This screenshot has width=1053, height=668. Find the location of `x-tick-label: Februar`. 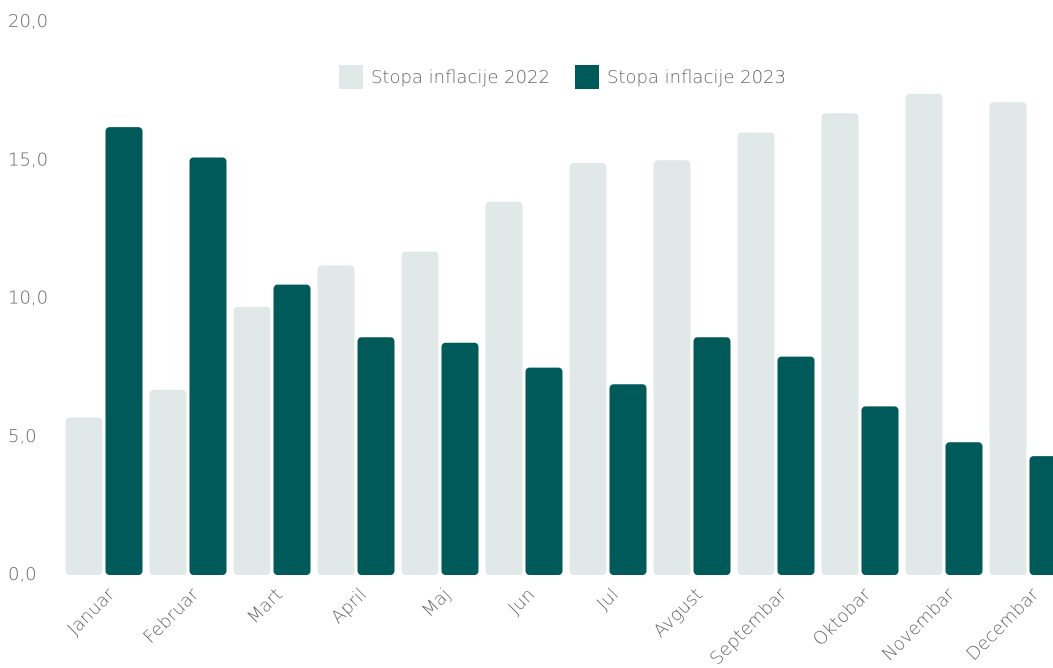

x-tick-label: Februar is located at coordinates (171, 616).